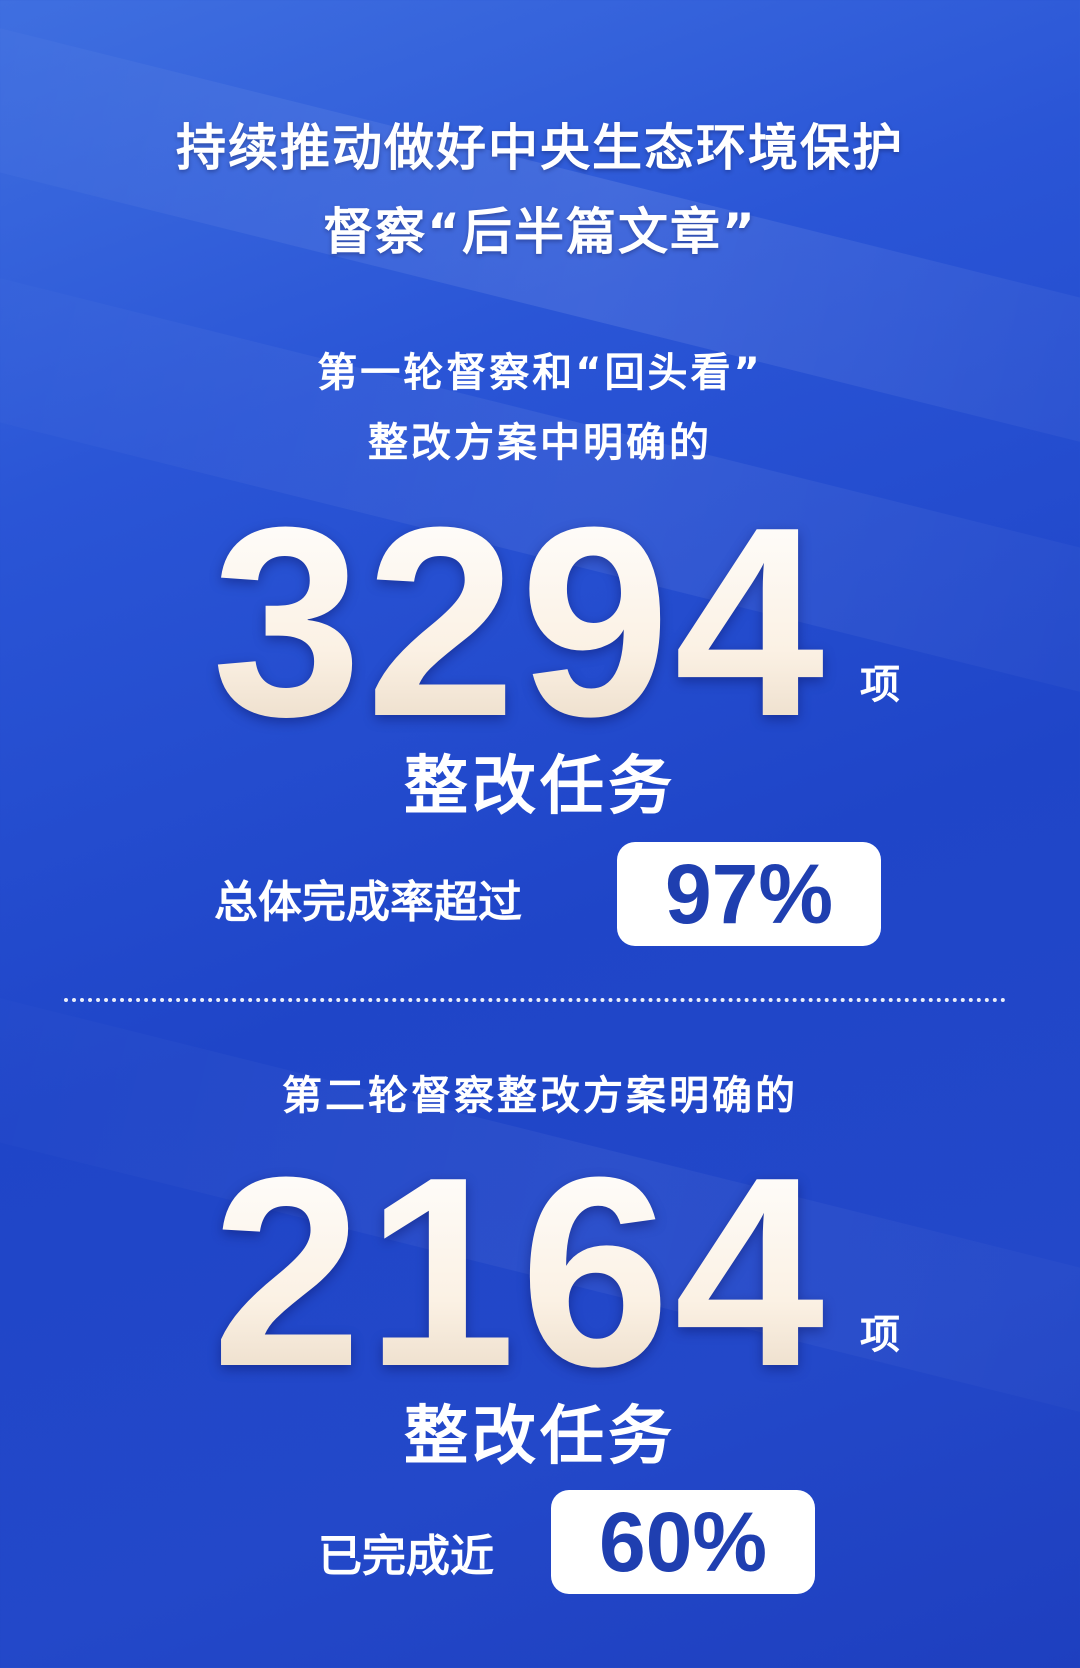 This screenshot has width=1080, height=1668. Describe the element at coordinates (540, 1096) in the screenshot. I see `section2-intro: 第二轮督察整改方案明确的` at that location.